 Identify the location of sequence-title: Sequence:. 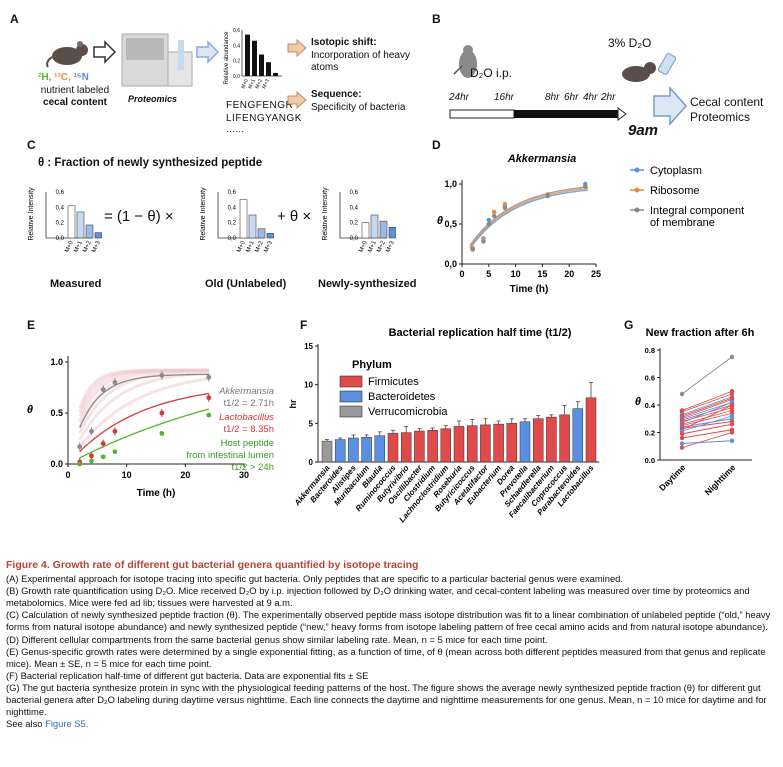
(336, 94).